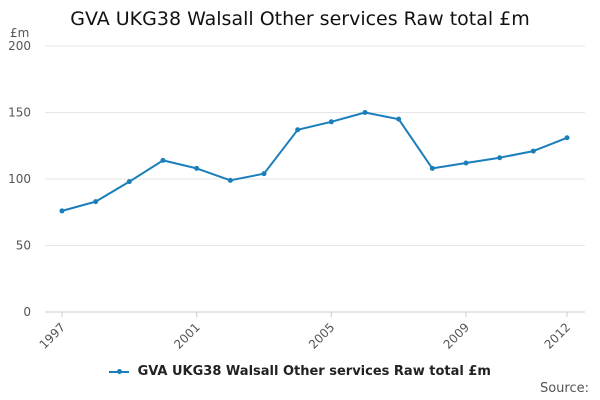 The image size is (600, 400). What do you see at coordinates (52, 335) in the screenshot?
I see `x-tick-label: 1997` at bounding box center [52, 335].